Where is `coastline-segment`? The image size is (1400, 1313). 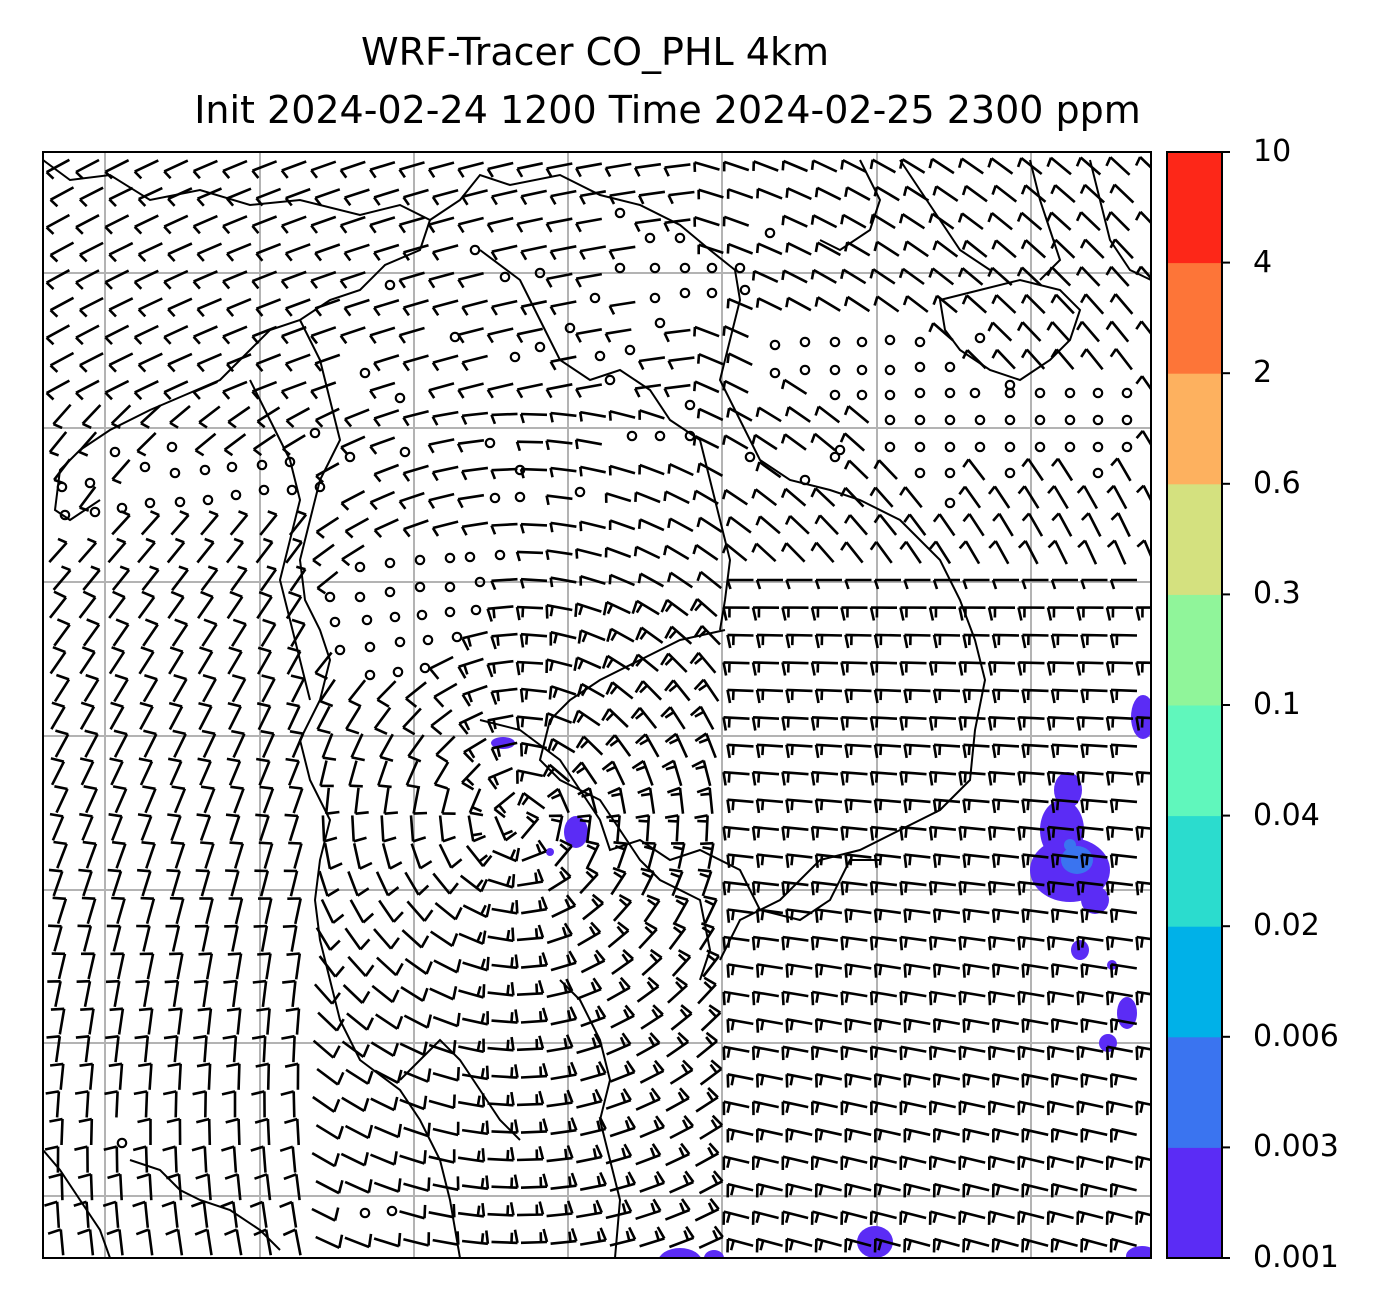 coastline-segment is located at coordinates (679, 820).